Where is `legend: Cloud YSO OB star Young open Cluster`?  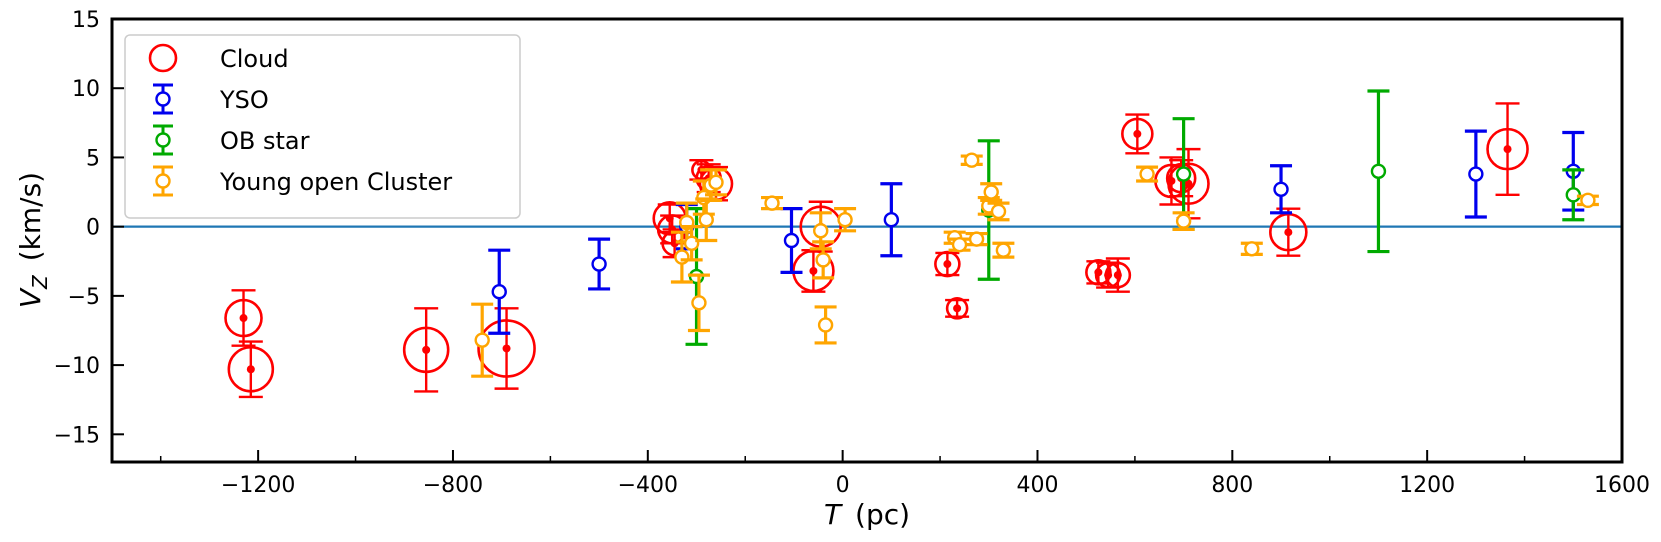
legend: Cloud YSO OB star Young open Cluster is located at coordinates (322, 126).